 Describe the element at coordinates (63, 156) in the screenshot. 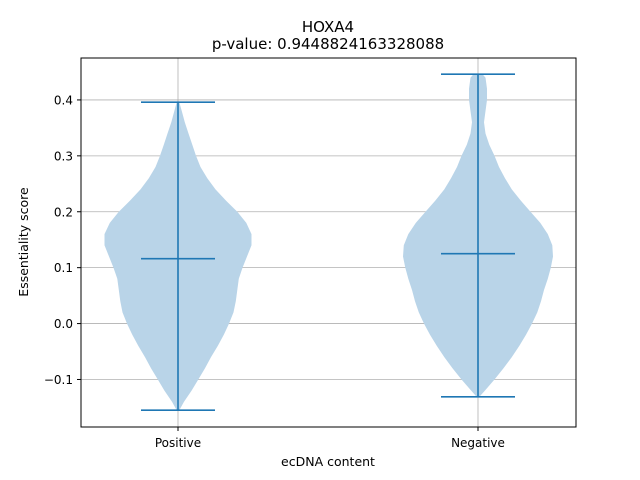

I see `y-tick-label: 0.3` at that location.